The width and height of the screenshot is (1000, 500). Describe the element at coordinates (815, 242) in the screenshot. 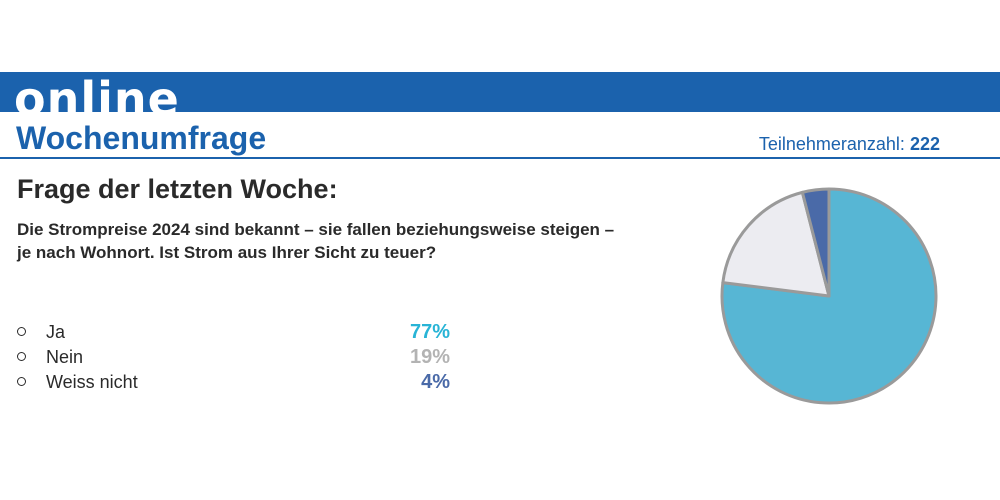

I see `pie-slice-weiss-nicht` at that location.